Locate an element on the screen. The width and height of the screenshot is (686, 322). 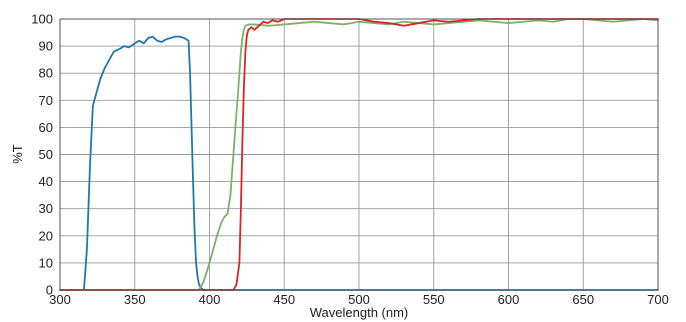
y-tick-label-50: 50 is located at coordinates (46, 154).